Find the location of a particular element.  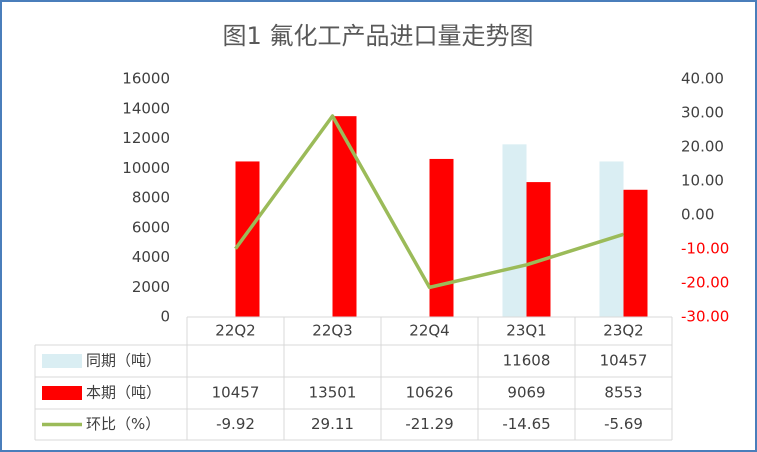

y2-tick-label: -10.00 is located at coordinates (705, 249).